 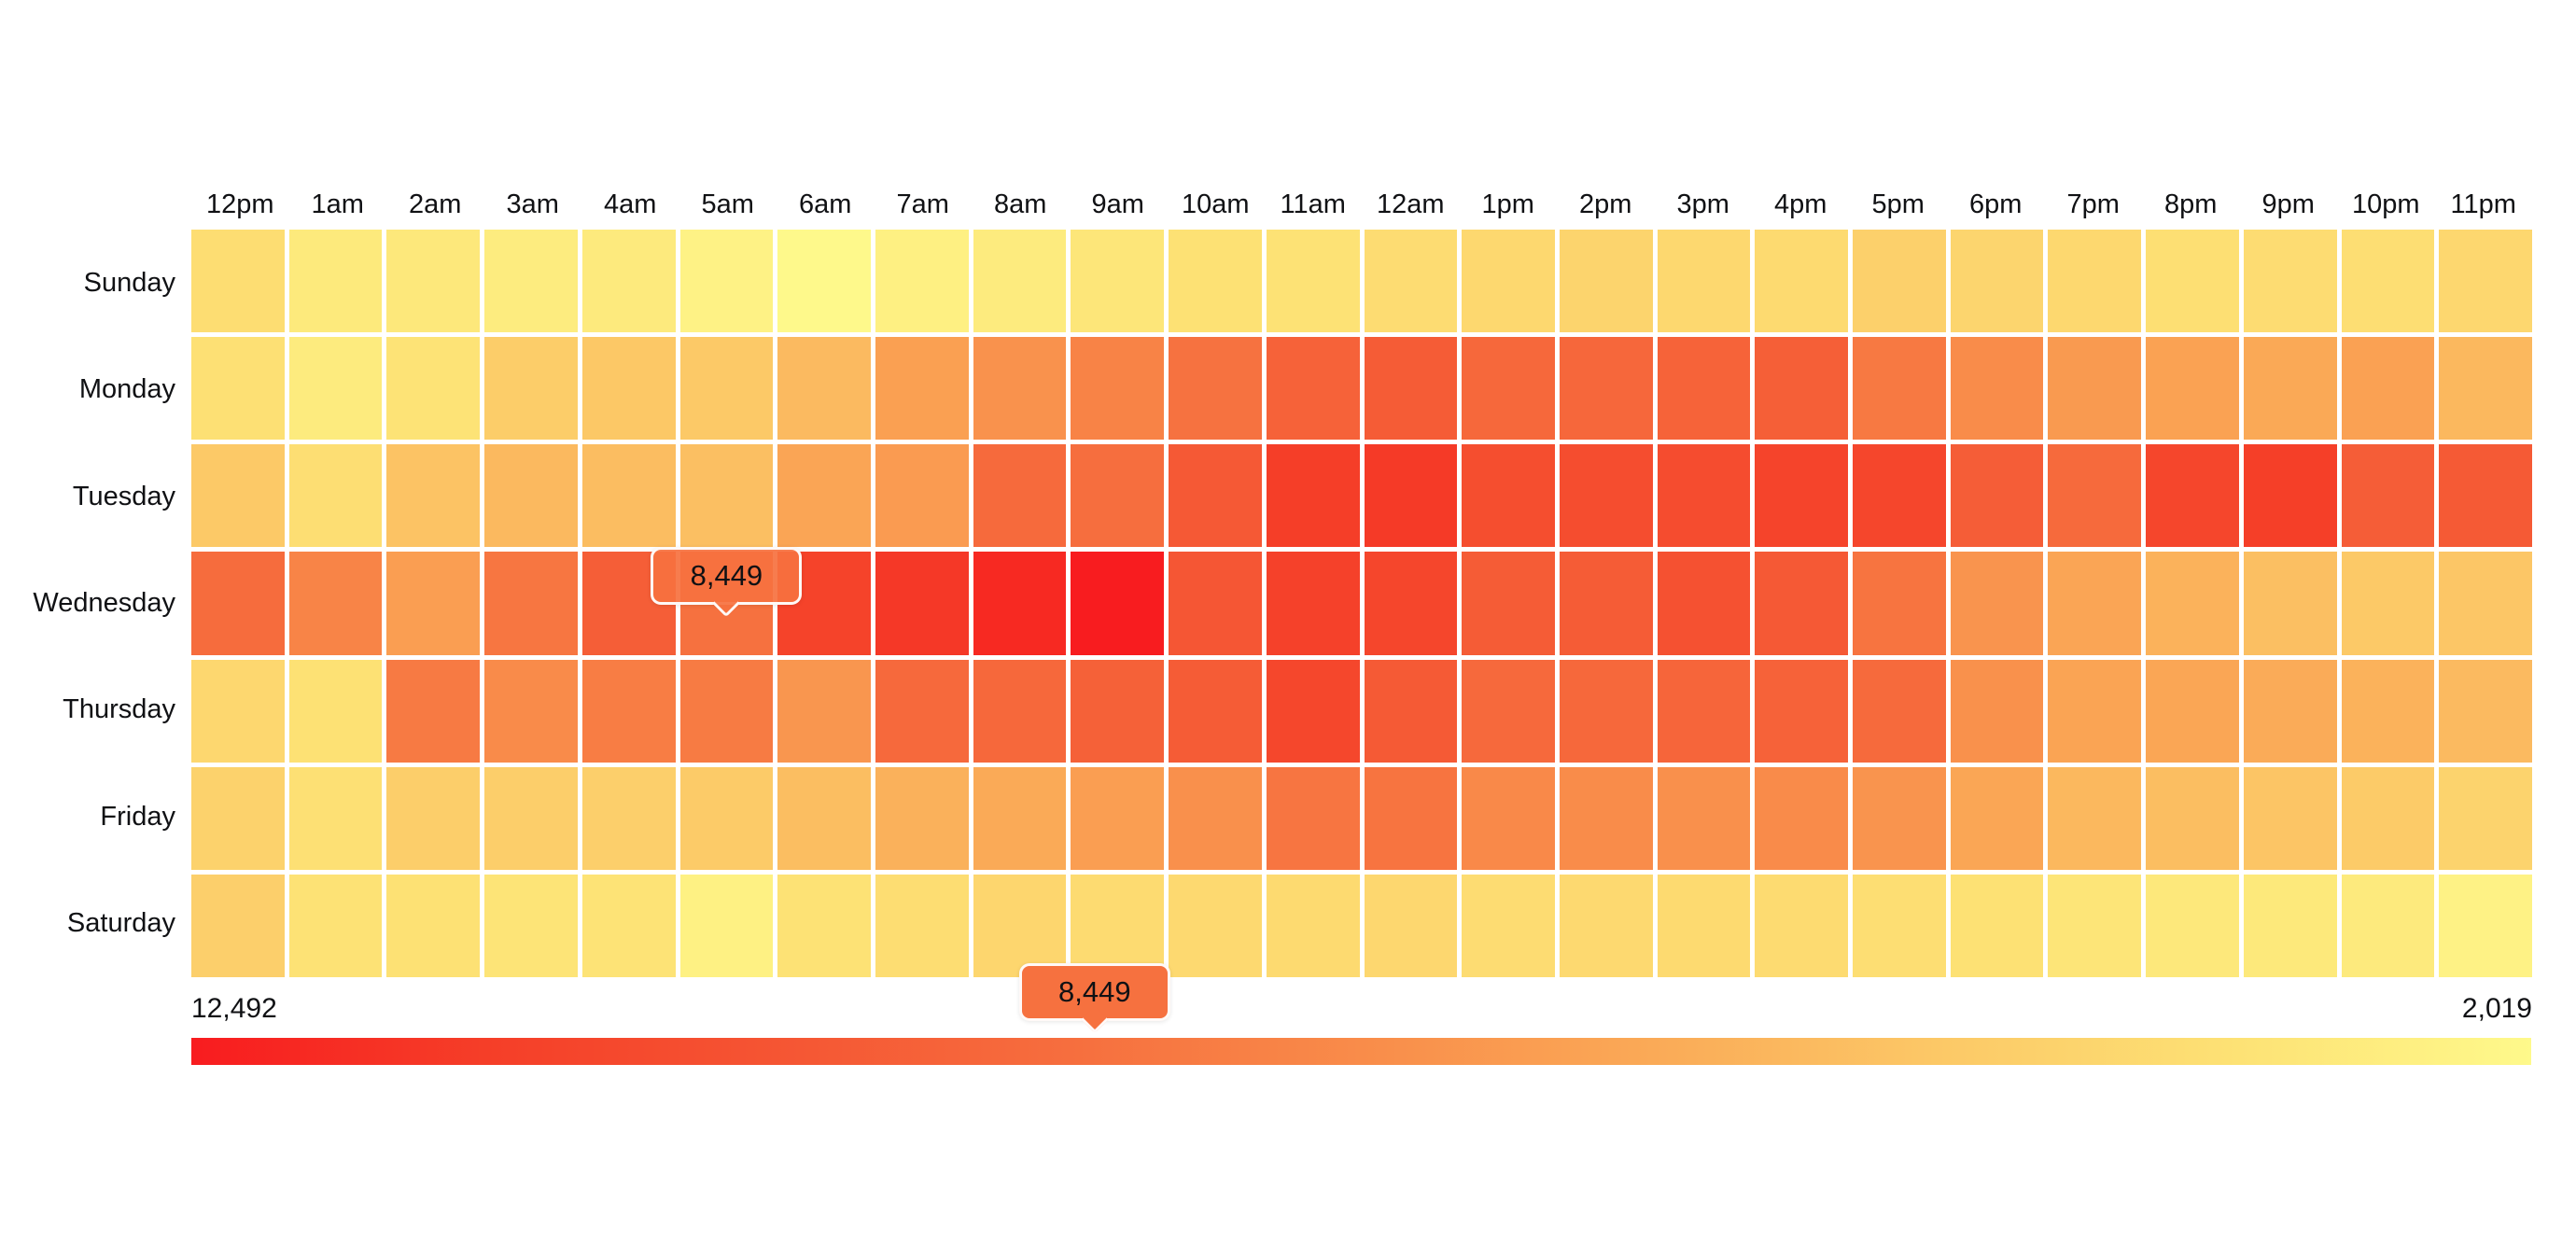 What do you see at coordinates (335, 711) in the screenshot?
I see `cell-thursday-1am` at bounding box center [335, 711].